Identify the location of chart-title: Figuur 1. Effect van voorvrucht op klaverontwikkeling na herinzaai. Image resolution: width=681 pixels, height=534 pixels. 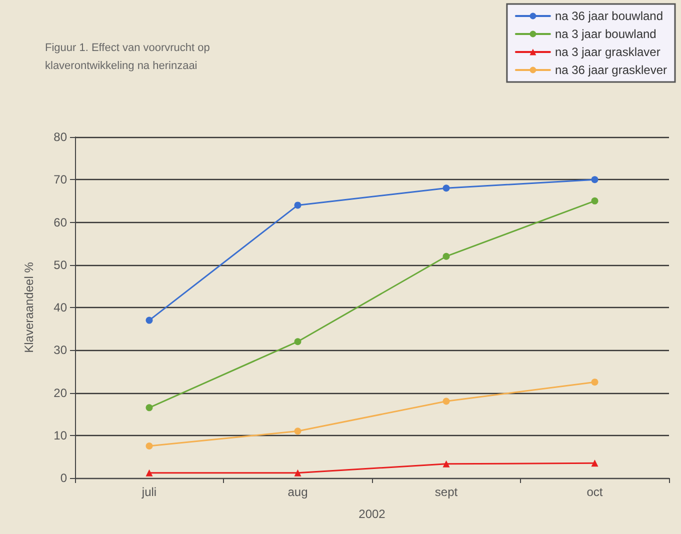
(129, 57).